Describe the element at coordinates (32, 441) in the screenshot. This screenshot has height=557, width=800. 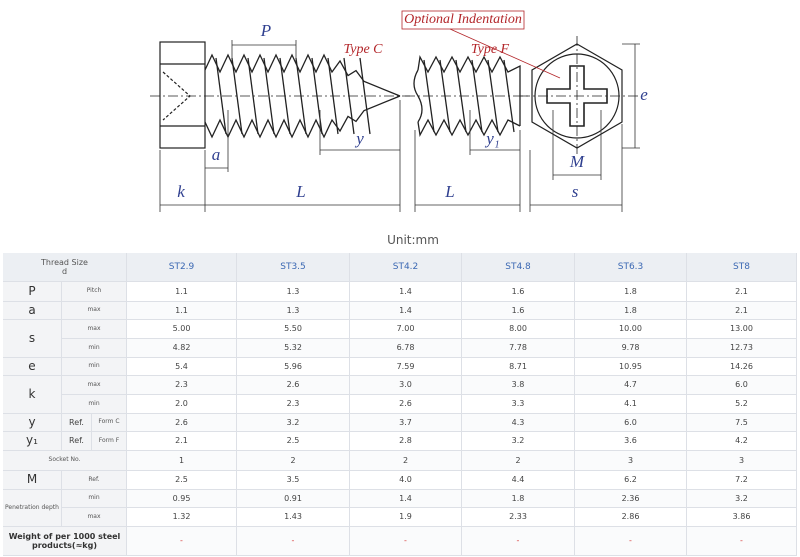
I see `row-symbol: y₁` at that location.